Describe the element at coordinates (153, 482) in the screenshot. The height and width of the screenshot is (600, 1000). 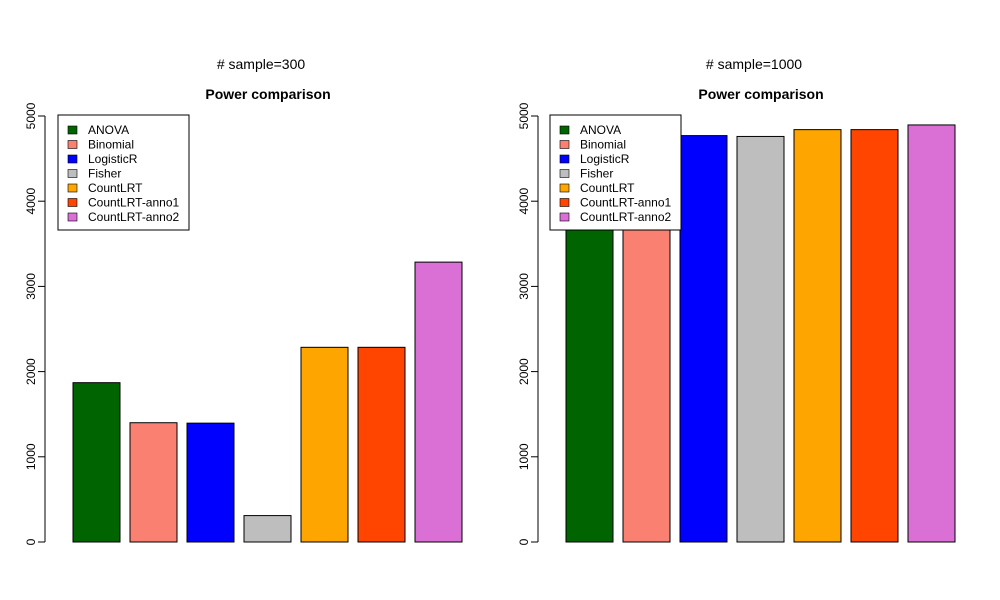
I see `bar-binomial` at that location.